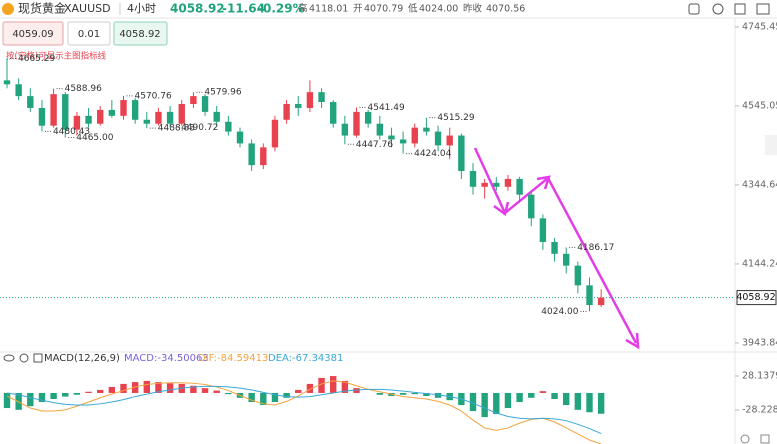 This screenshot has height=444, width=777. I want to click on price: 4058.92, so click(197, 9).